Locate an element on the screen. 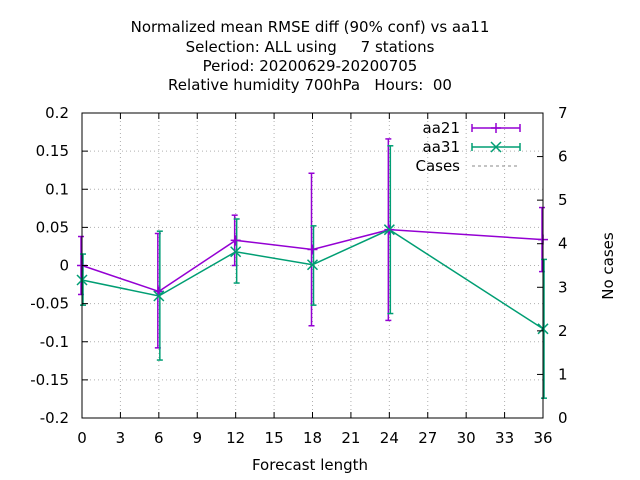 Image resolution: width=640 pixels, height=480 pixels. x-tick-label: 18 is located at coordinates (312, 438).